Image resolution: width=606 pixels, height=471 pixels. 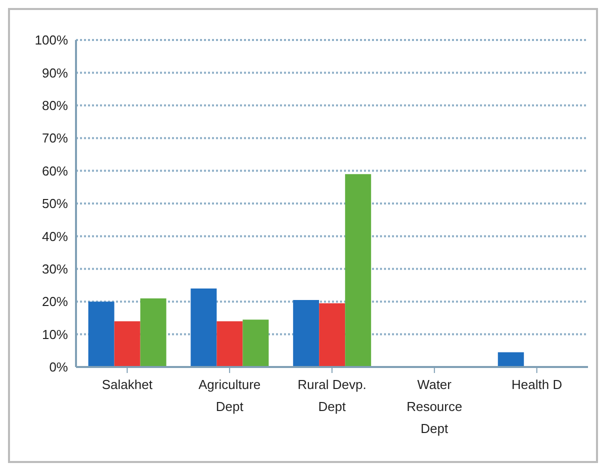 What do you see at coordinates (58, 367) in the screenshot?
I see `y-tick-label: 0%` at bounding box center [58, 367].